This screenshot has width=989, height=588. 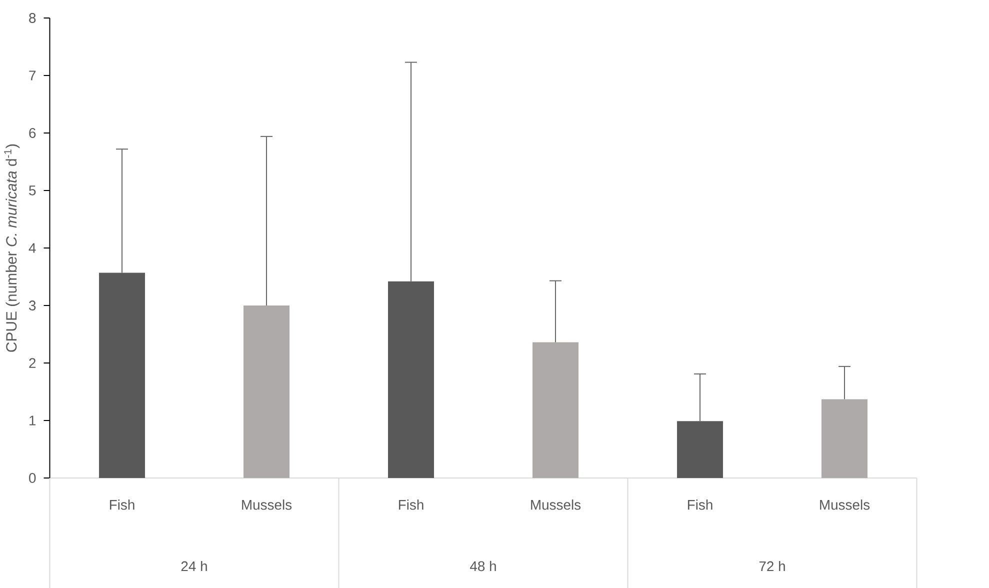 What do you see at coordinates (32, 363) in the screenshot?
I see `y-tick-label: 2` at bounding box center [32, 363].